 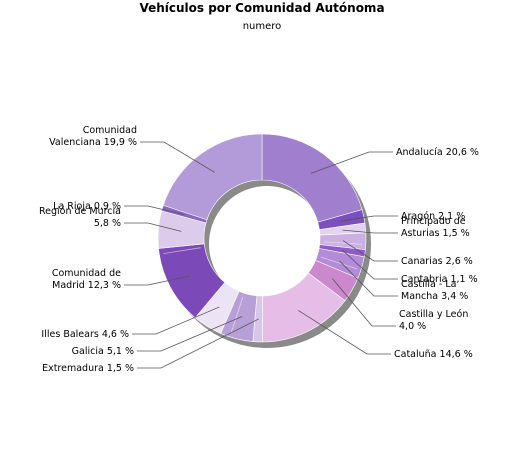 I want to click on label-principado-de-asturias: Principado de Asturias 1,5 %, so click(x=435, y=227).